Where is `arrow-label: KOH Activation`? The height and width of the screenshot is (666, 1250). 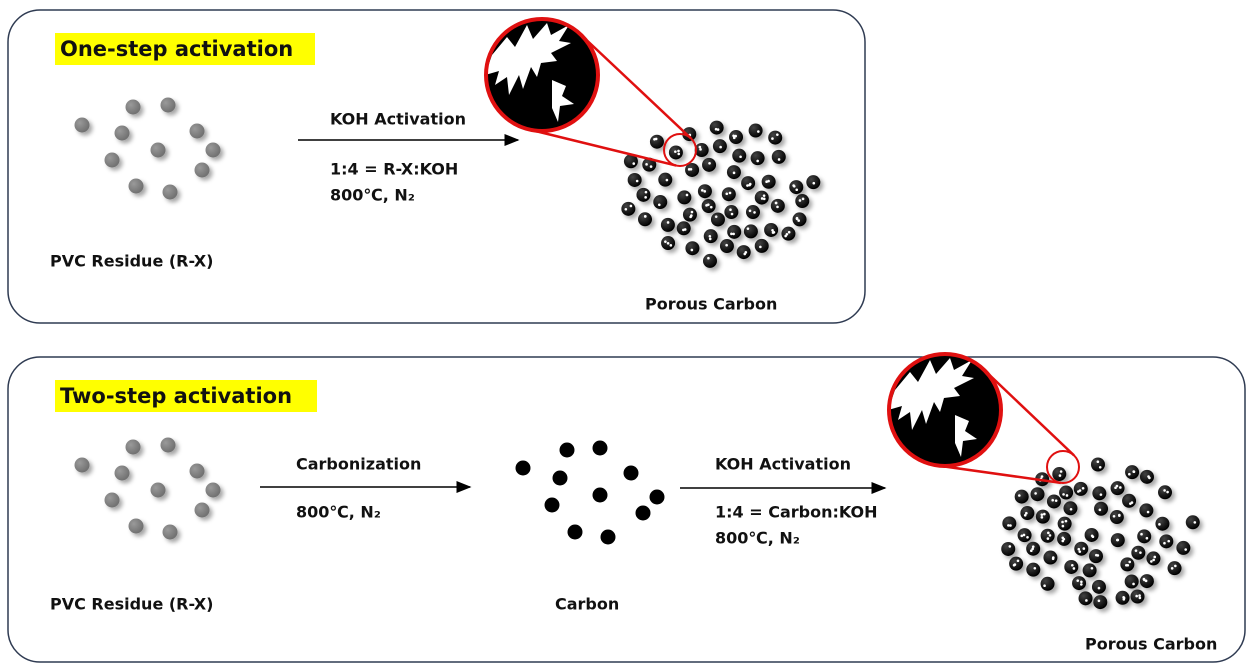
arrow-label: KOH Activation is located at coordinates (783, 464).